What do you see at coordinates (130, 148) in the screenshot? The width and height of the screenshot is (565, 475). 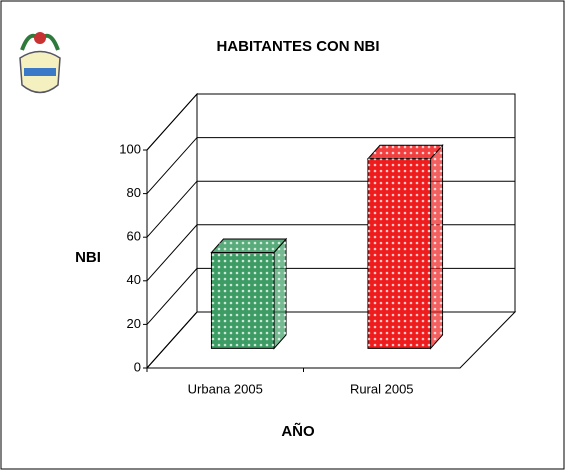 I see `y-tick-label: 100` at bounding box center [130, 148].